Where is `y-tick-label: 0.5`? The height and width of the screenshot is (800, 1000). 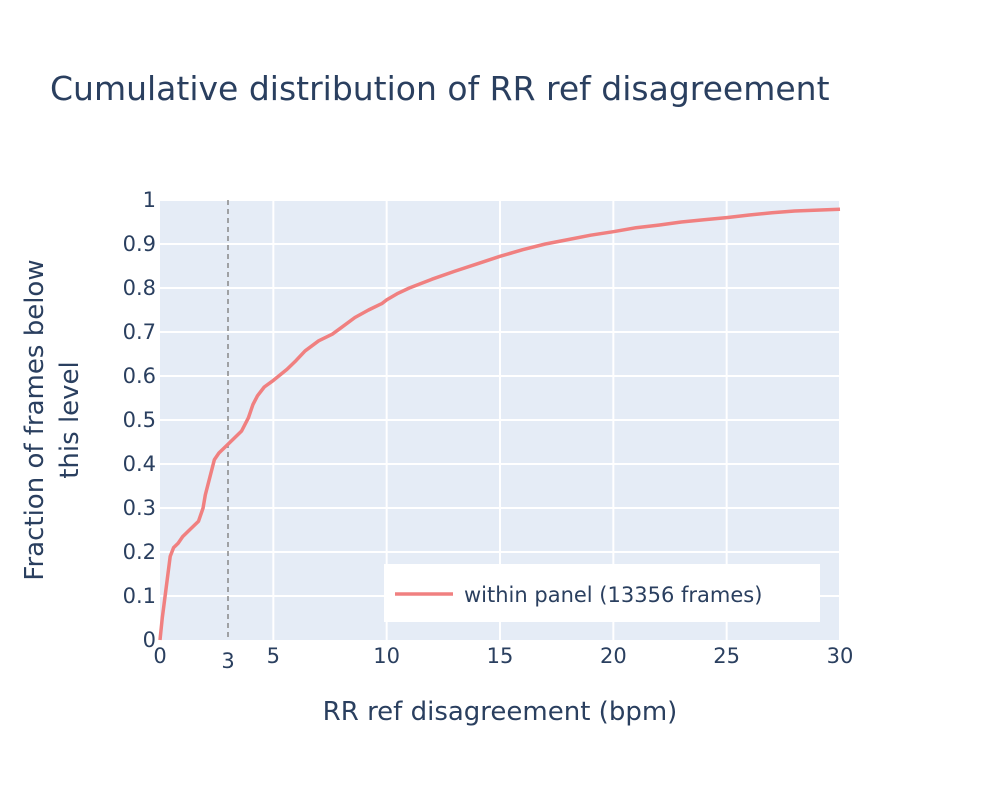 y-tick-label: 0.5 is located at coordinates (139, 420).